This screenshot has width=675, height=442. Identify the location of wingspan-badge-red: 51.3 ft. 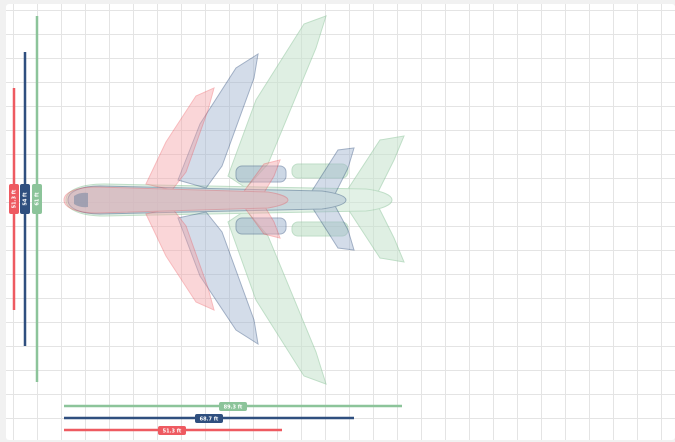
(14, 199).